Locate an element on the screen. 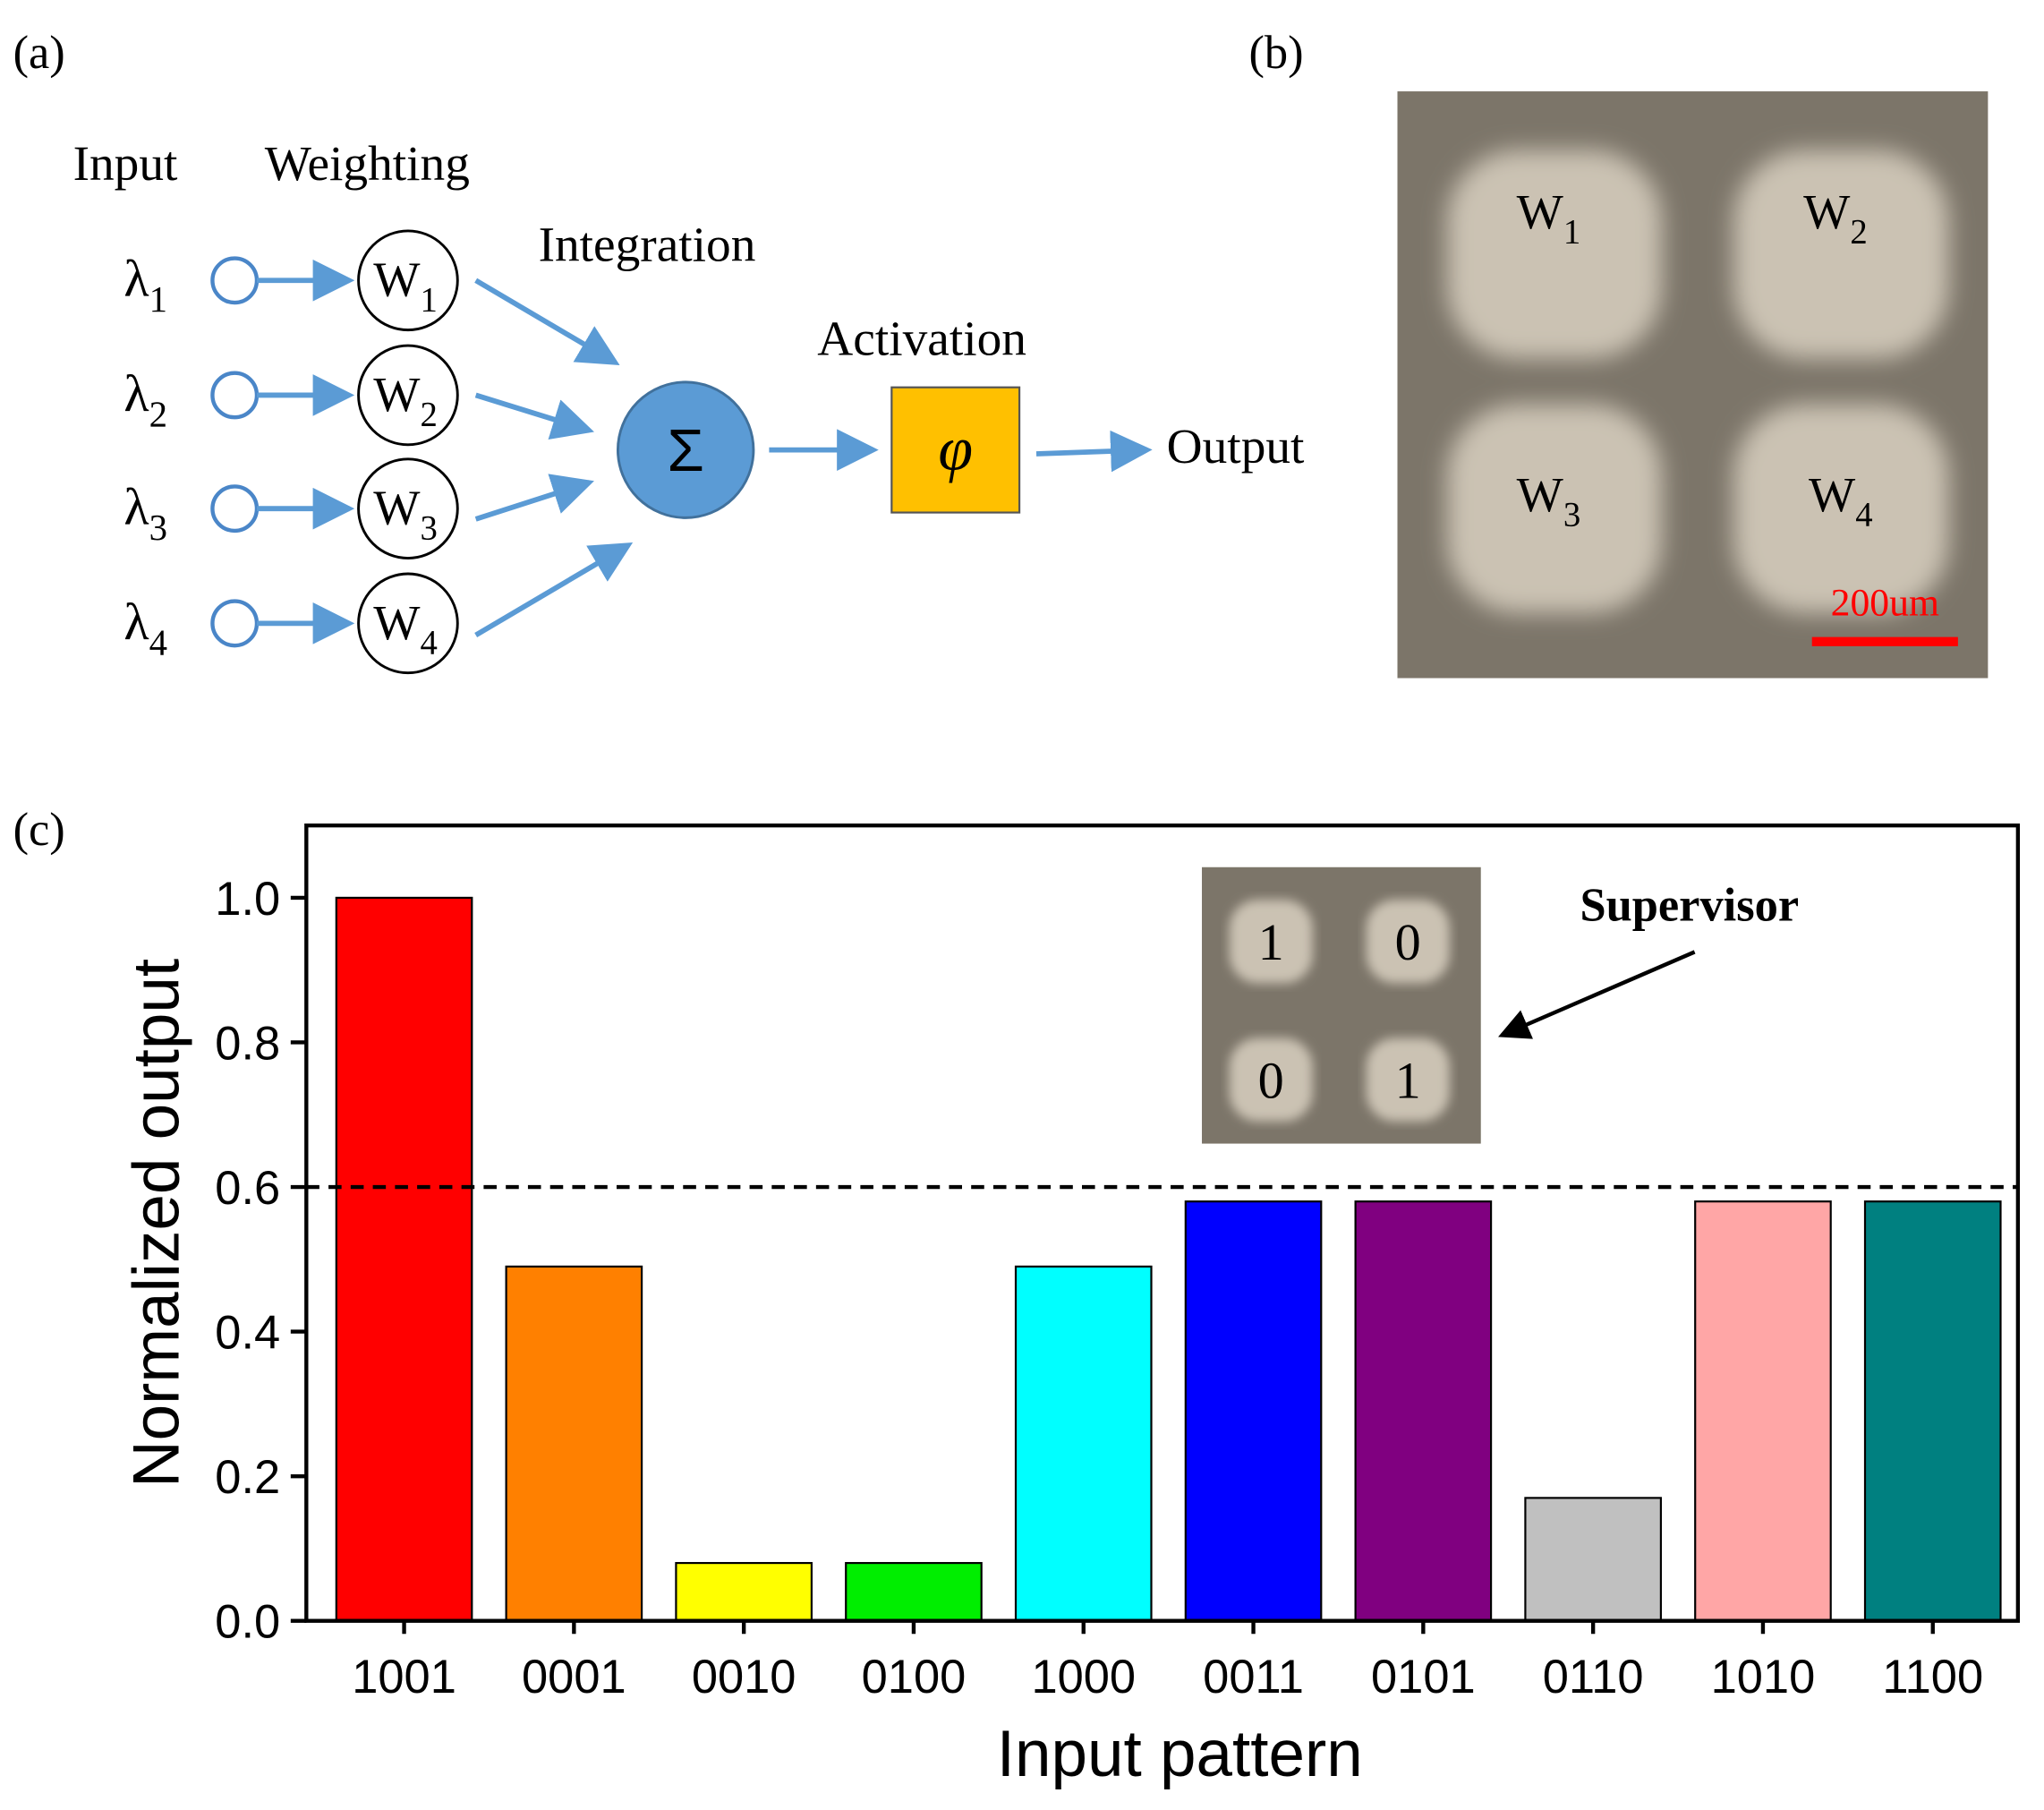  x-tick-label: 0100 is located at coordinates (914, 1677).